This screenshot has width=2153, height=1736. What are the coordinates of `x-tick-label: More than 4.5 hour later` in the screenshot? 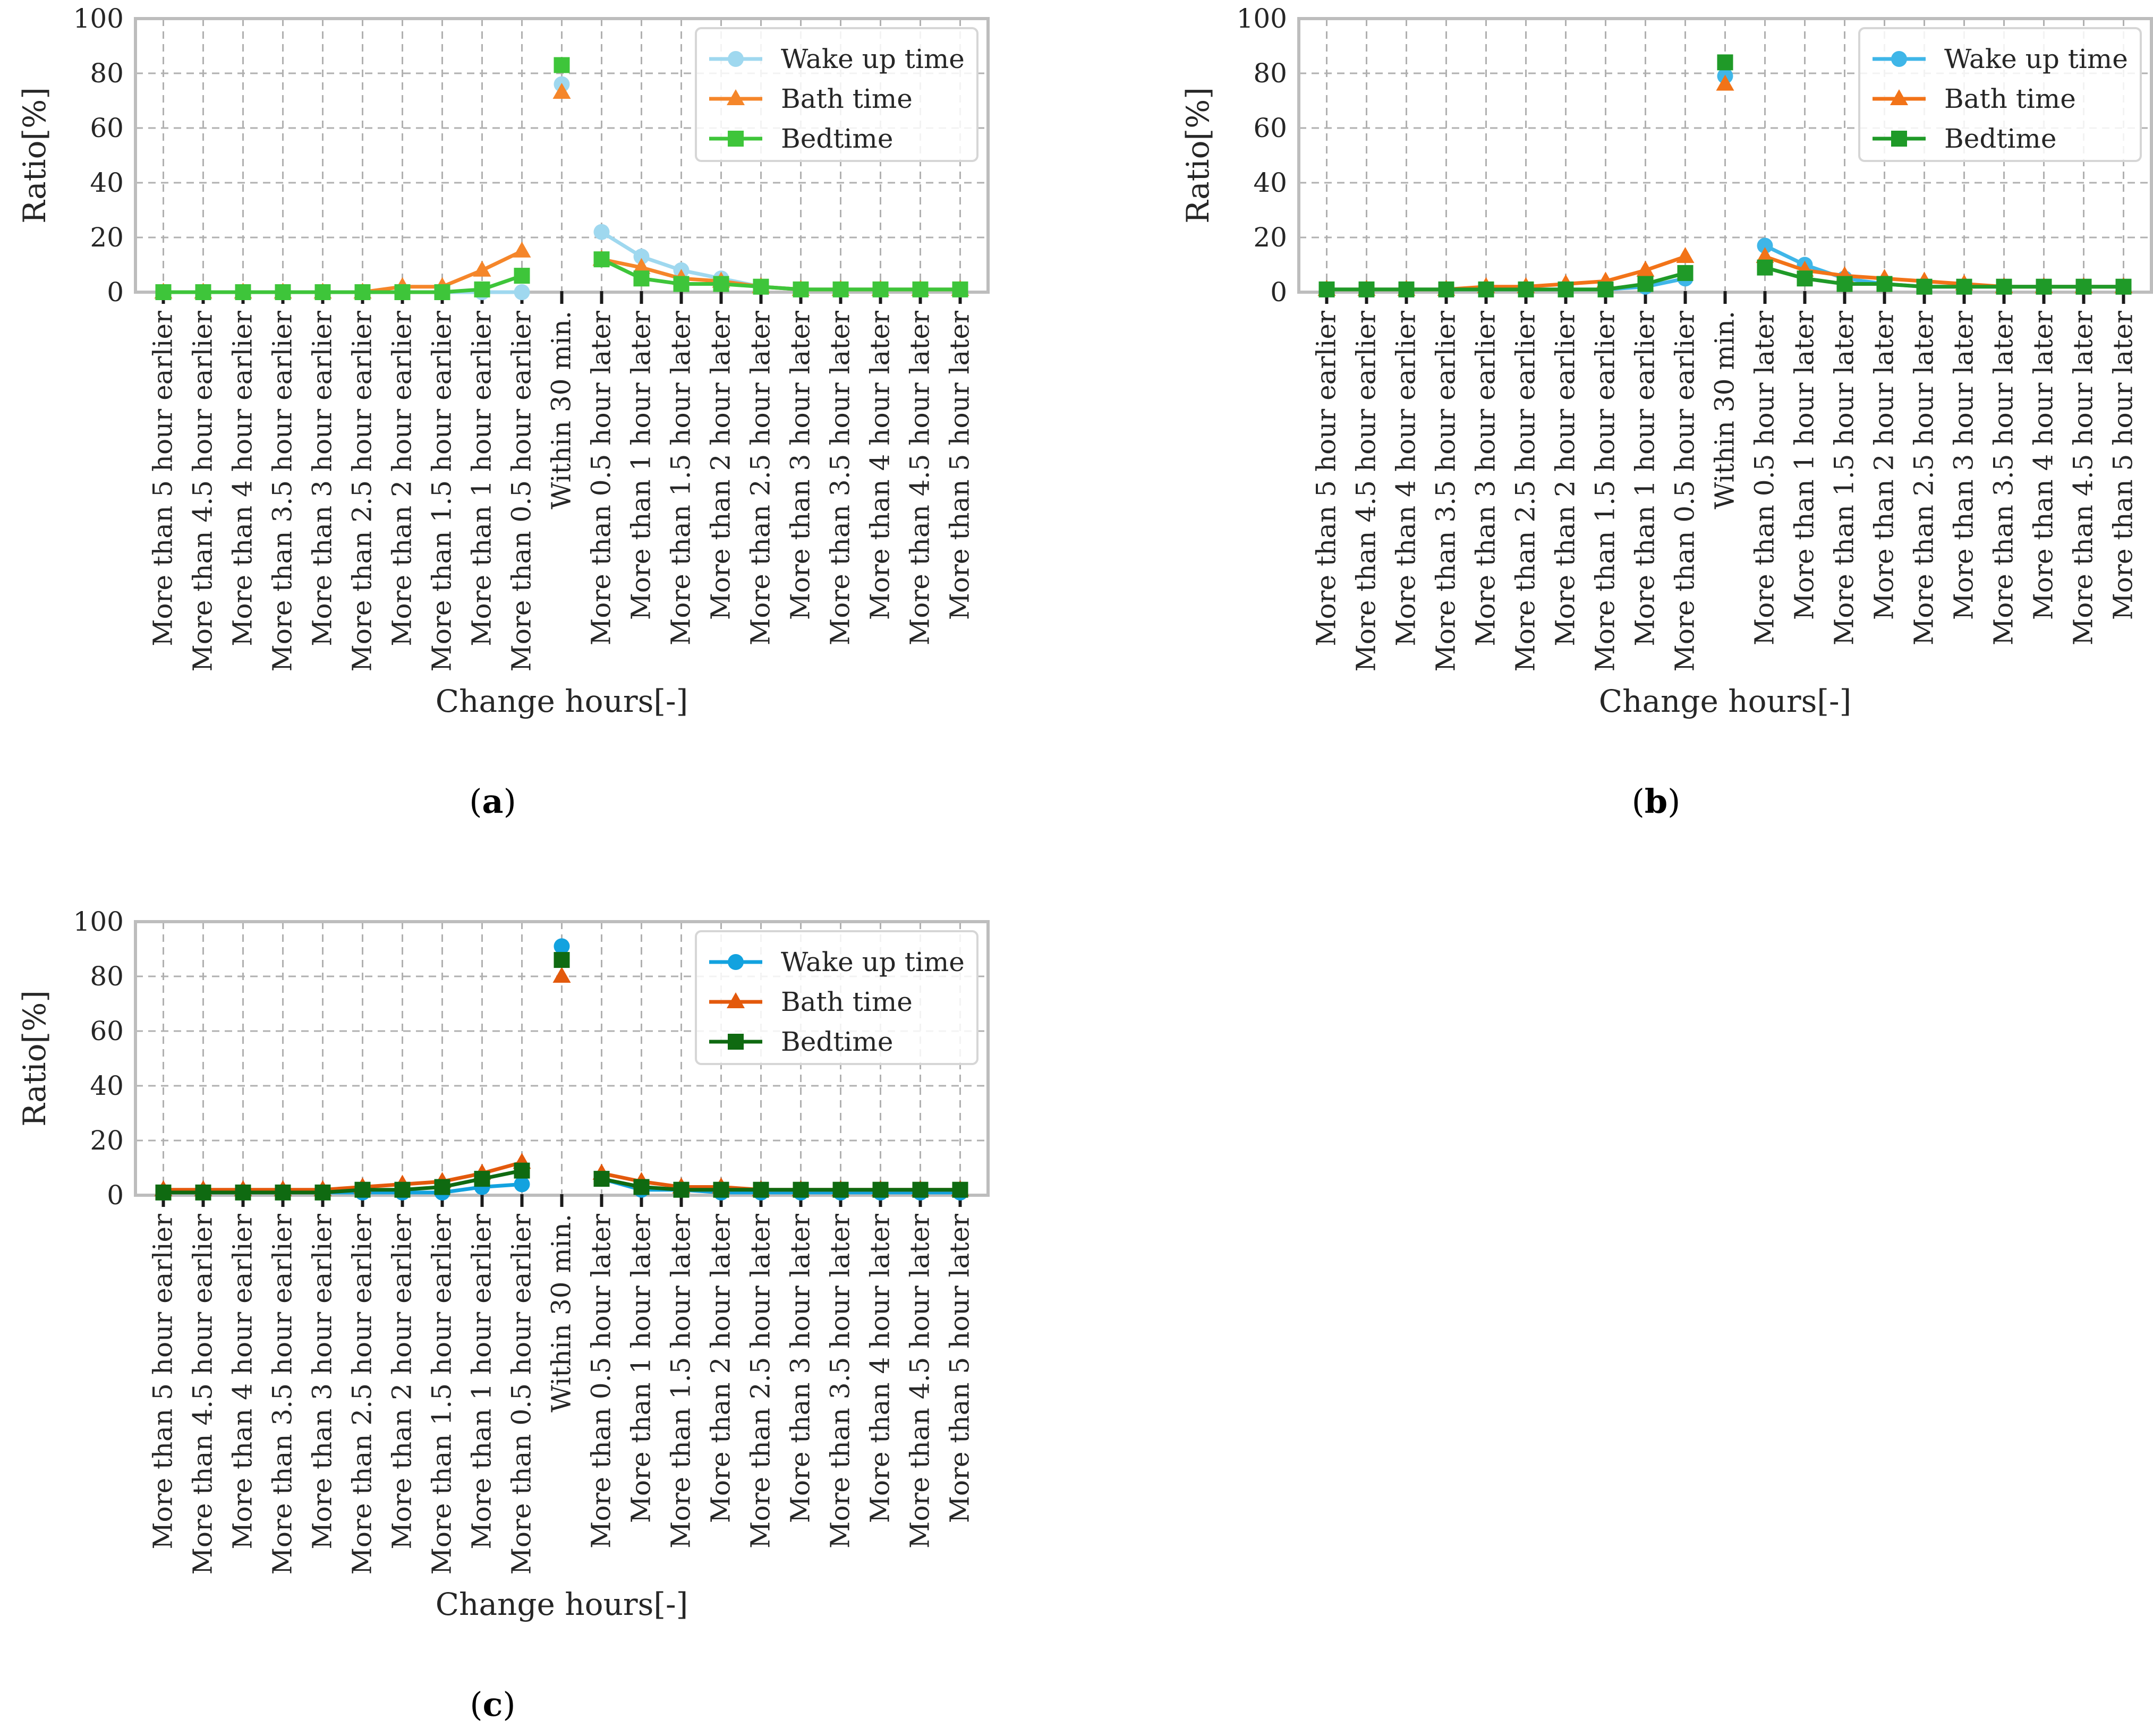 It's located at (920, 1381).